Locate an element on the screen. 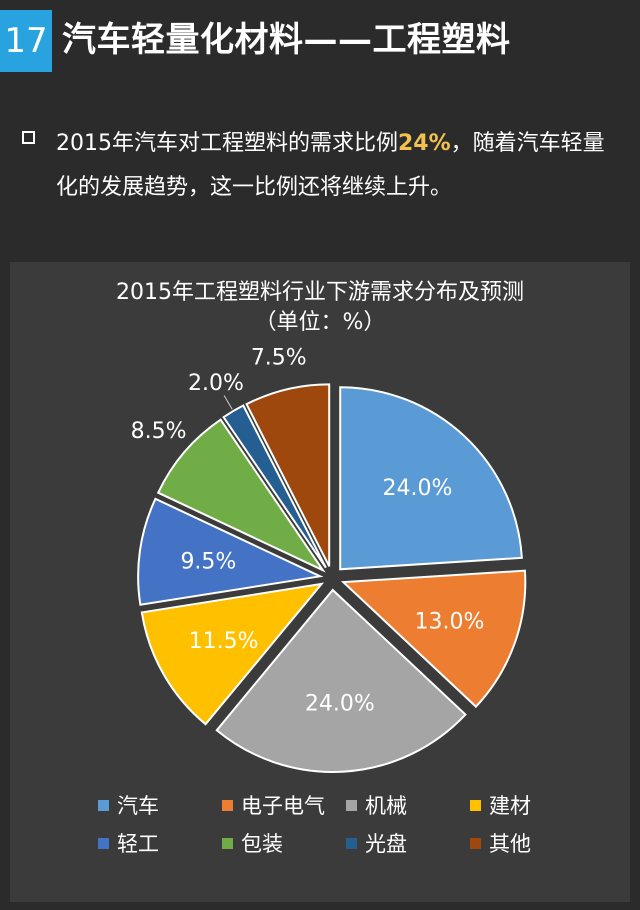  legend-item-5: 包装 is located at coordinates (252, 843).